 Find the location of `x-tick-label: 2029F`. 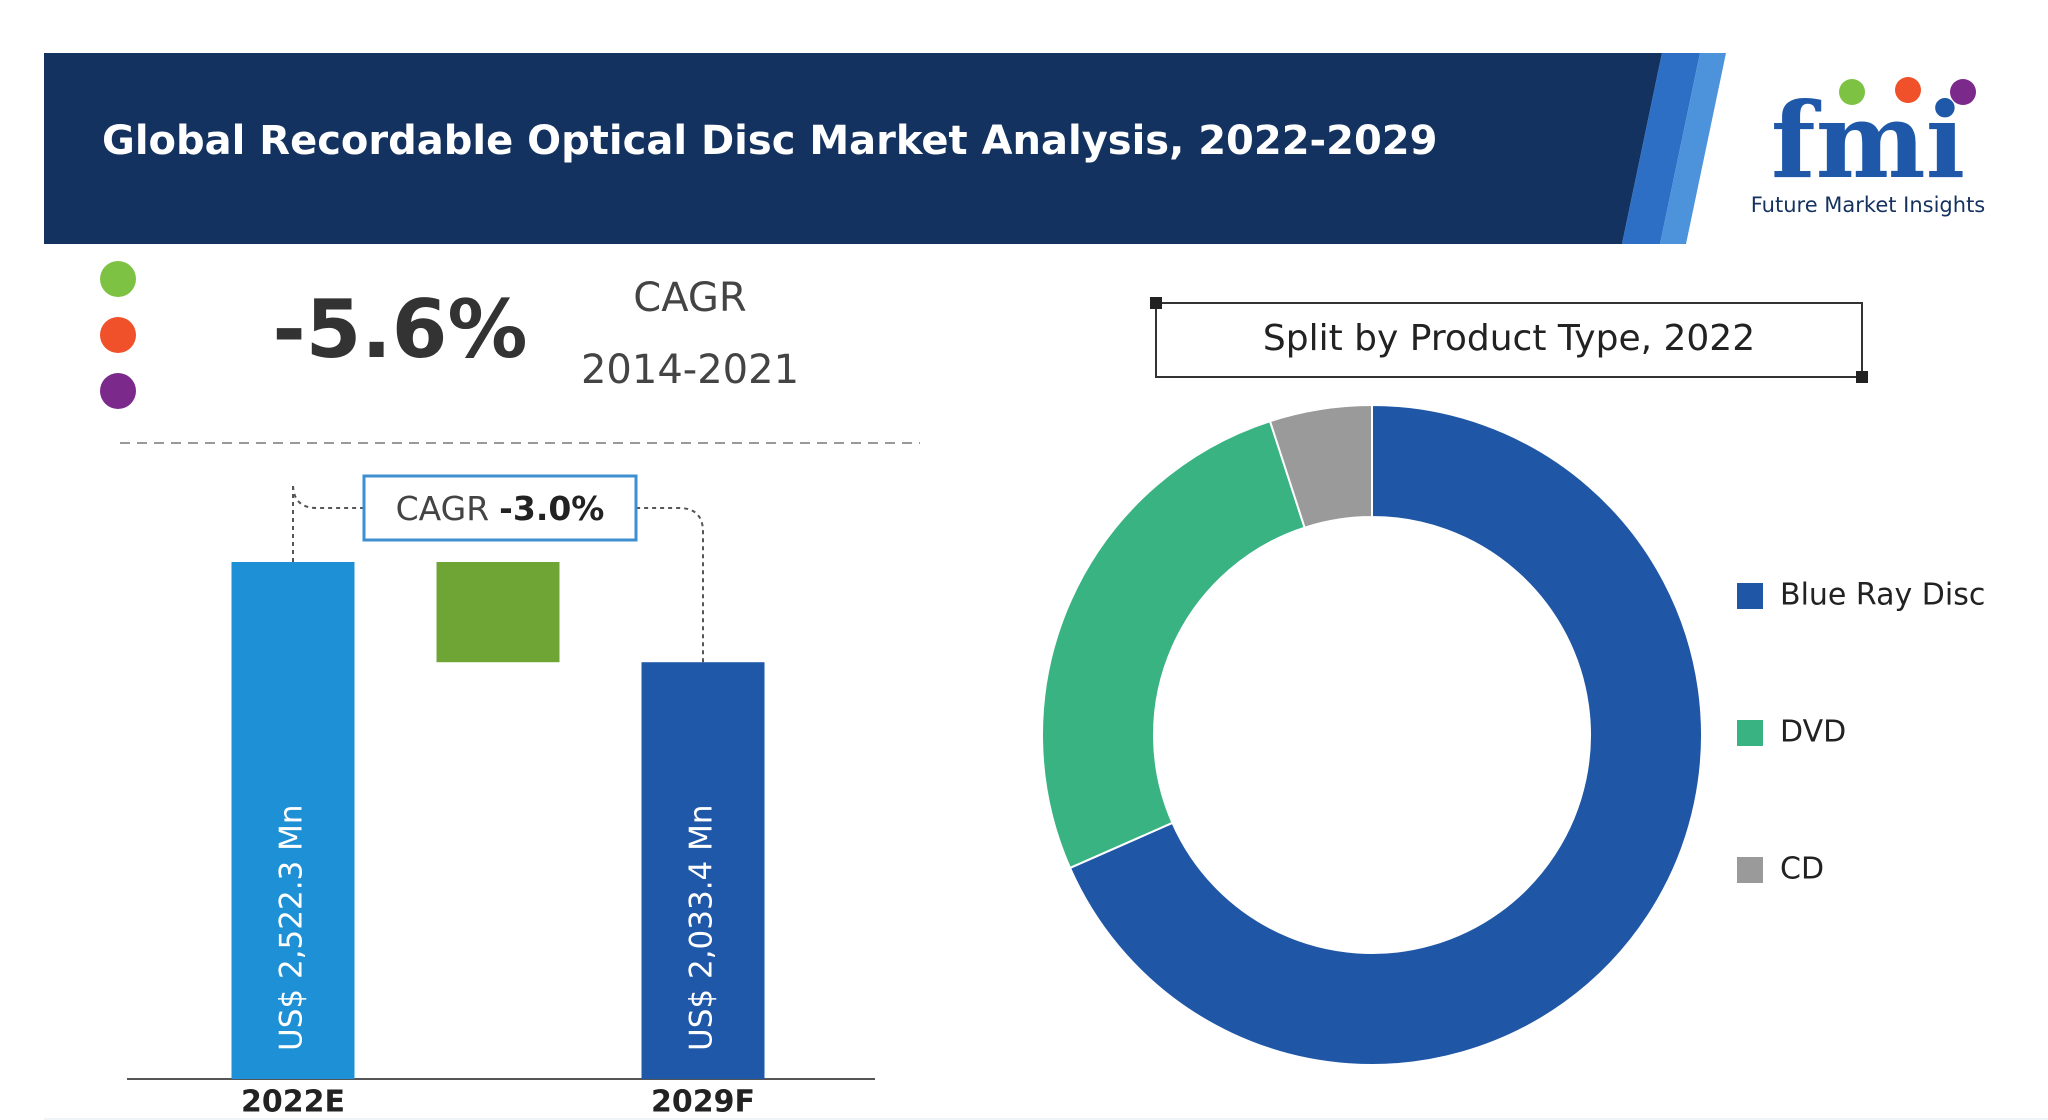

x-tick-label: 2029F is located at coordinates (703, 1102).